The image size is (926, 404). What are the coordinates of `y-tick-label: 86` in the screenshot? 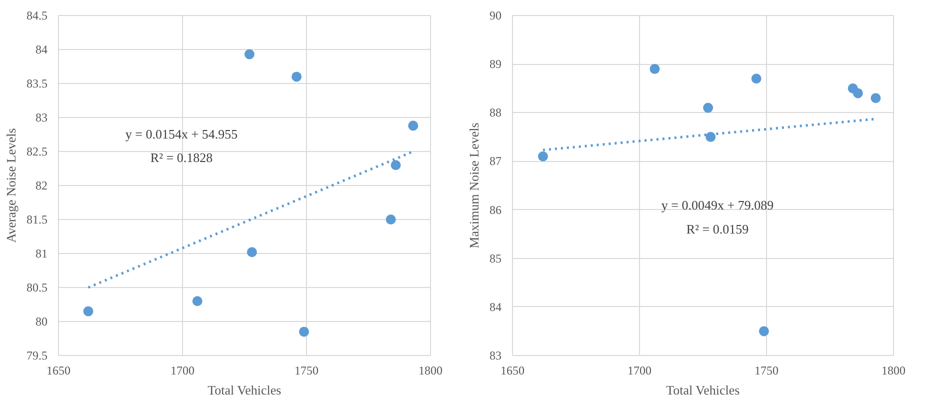 It's located at (496, 209).